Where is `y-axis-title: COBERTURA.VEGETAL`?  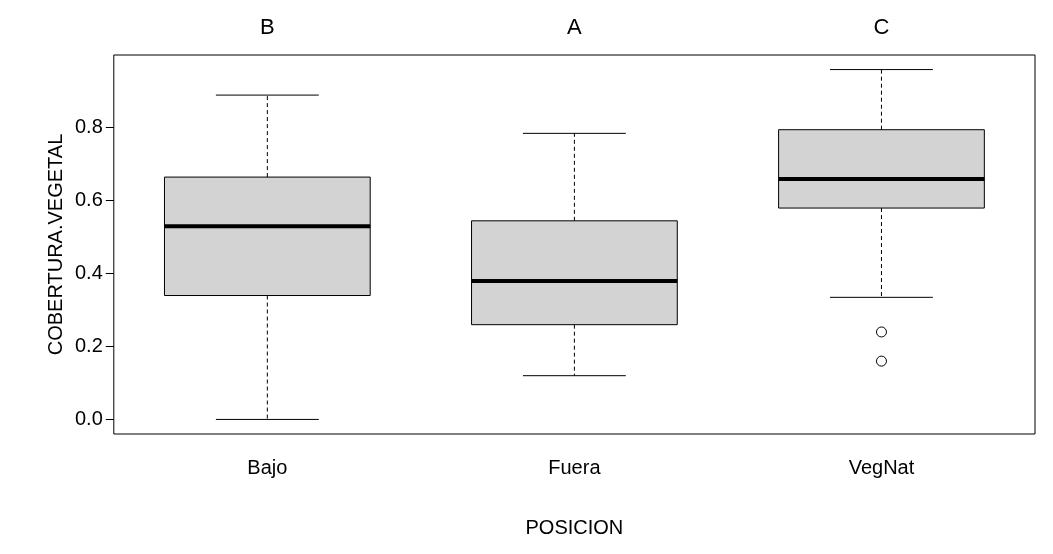
y-axis-title: COBERTURA.VEGETAL is located at coordinates (54, 244).